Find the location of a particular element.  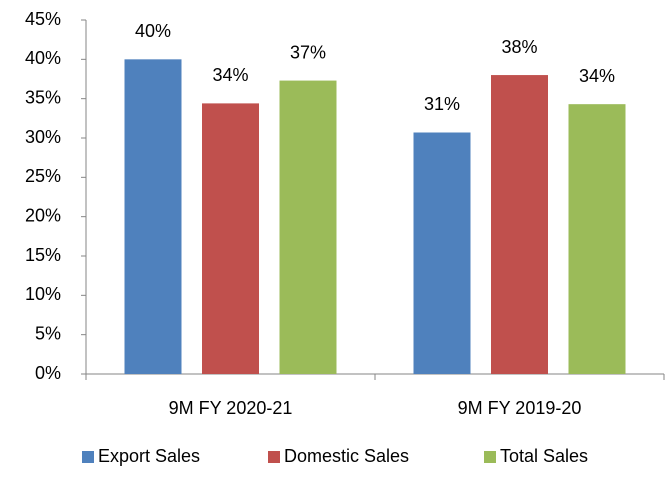

value-label: 40% is located at coordinates (153, 31).